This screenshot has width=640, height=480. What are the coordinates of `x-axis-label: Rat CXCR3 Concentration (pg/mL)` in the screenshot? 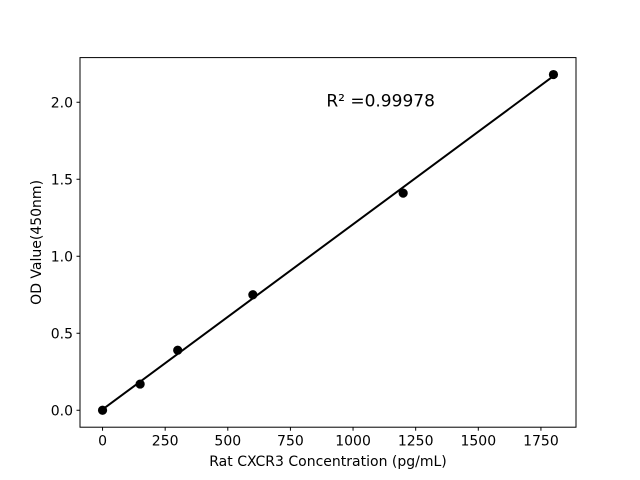 It's located at (328, 462).